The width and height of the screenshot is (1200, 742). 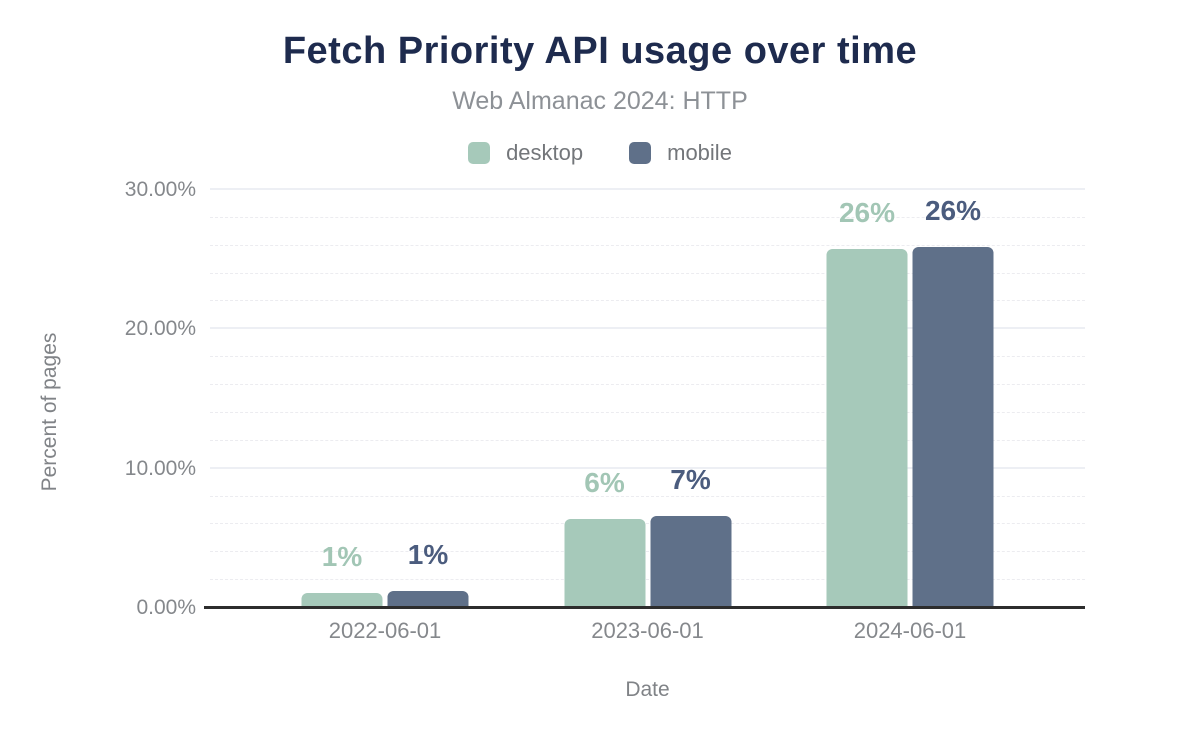 What do you see at coordinates (342, 556) in the screenshot?
I see `data-label-desktop: 1%` at bounding box center [342, 556].